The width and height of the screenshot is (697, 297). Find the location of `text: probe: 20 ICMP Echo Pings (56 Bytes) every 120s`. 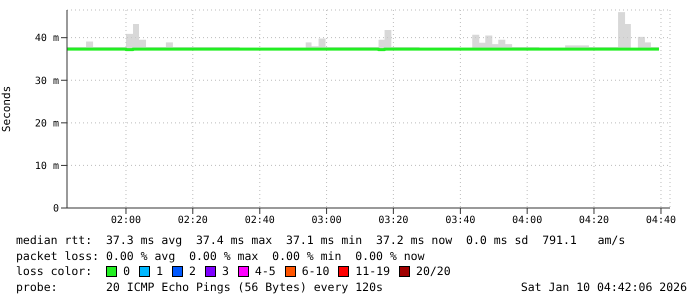

text: probe: 20 ICMP Echo Pings (56 Bytes) every 120s is located at coordinates (199, 287).